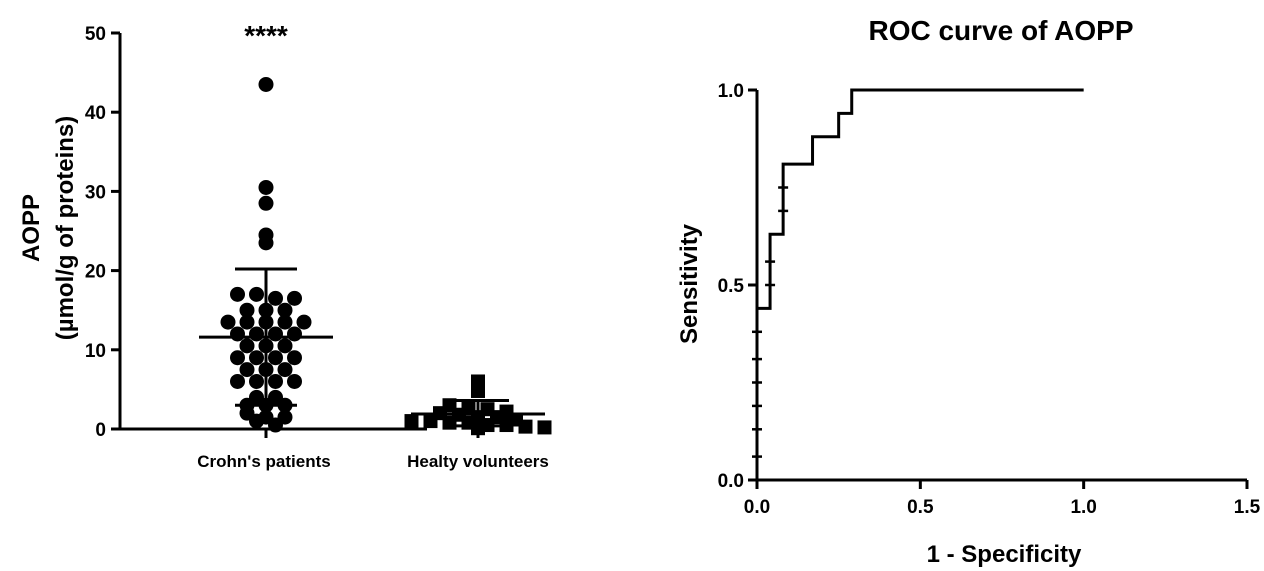 The image size is (1264, 571). Describe the element at coordinates (65, 228) in the screenshot. I see `y-axis-title-line2: (µmol/g of proteins)` at that location.